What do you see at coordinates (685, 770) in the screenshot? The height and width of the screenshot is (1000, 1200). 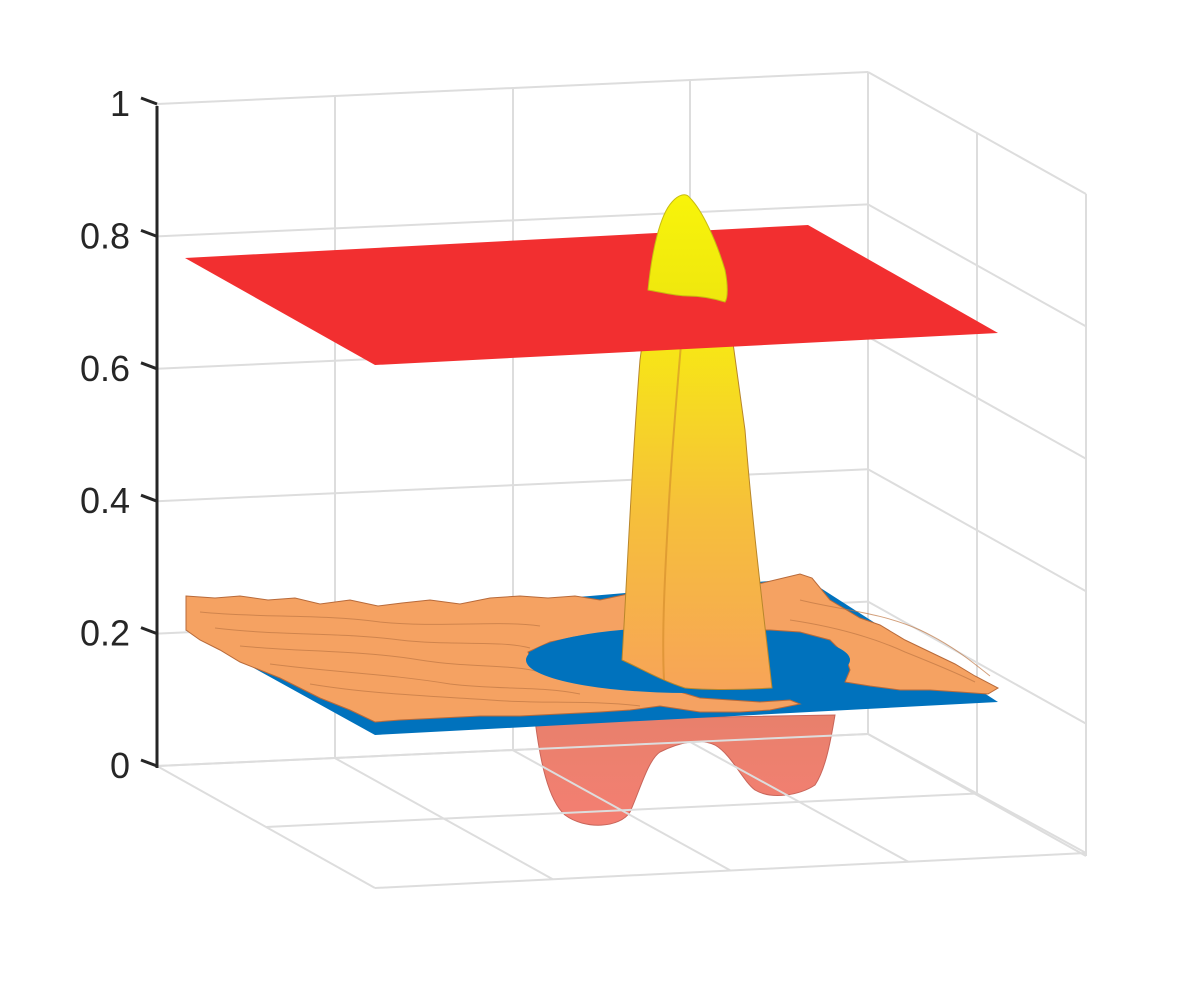 I see `surface-well` at bounding box center [685, 770].